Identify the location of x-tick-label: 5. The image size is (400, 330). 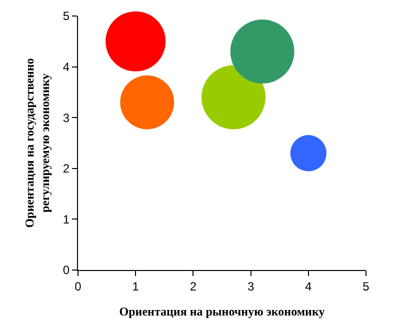
(366, 286).